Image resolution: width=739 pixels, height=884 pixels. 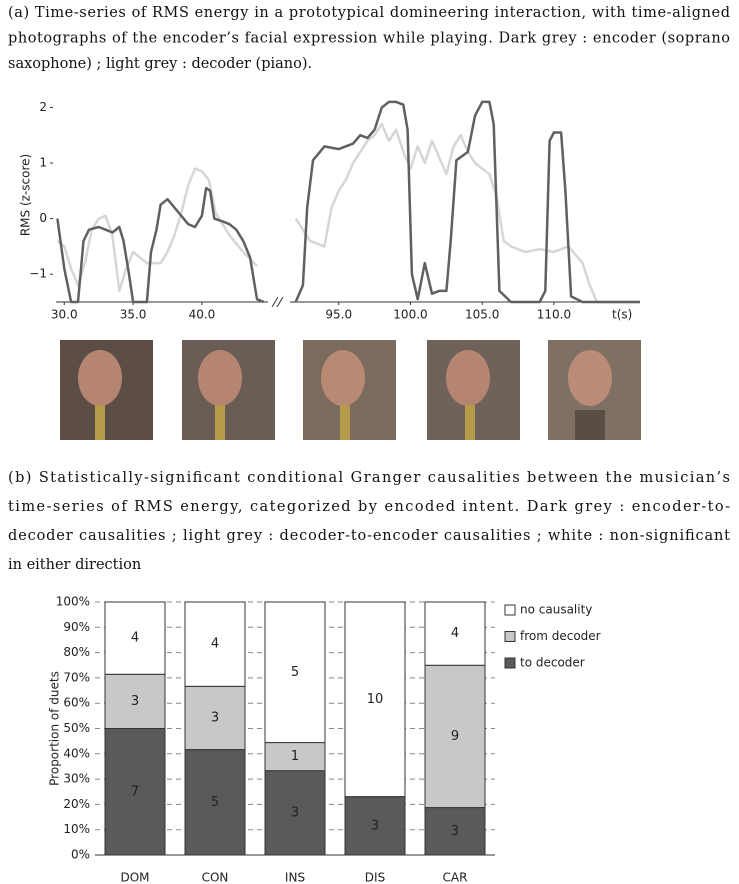 What do you see at coordinates (338, 315) in the screenshot?
I see `x-tick-label: 95.0` at bounding box center [338, 315].